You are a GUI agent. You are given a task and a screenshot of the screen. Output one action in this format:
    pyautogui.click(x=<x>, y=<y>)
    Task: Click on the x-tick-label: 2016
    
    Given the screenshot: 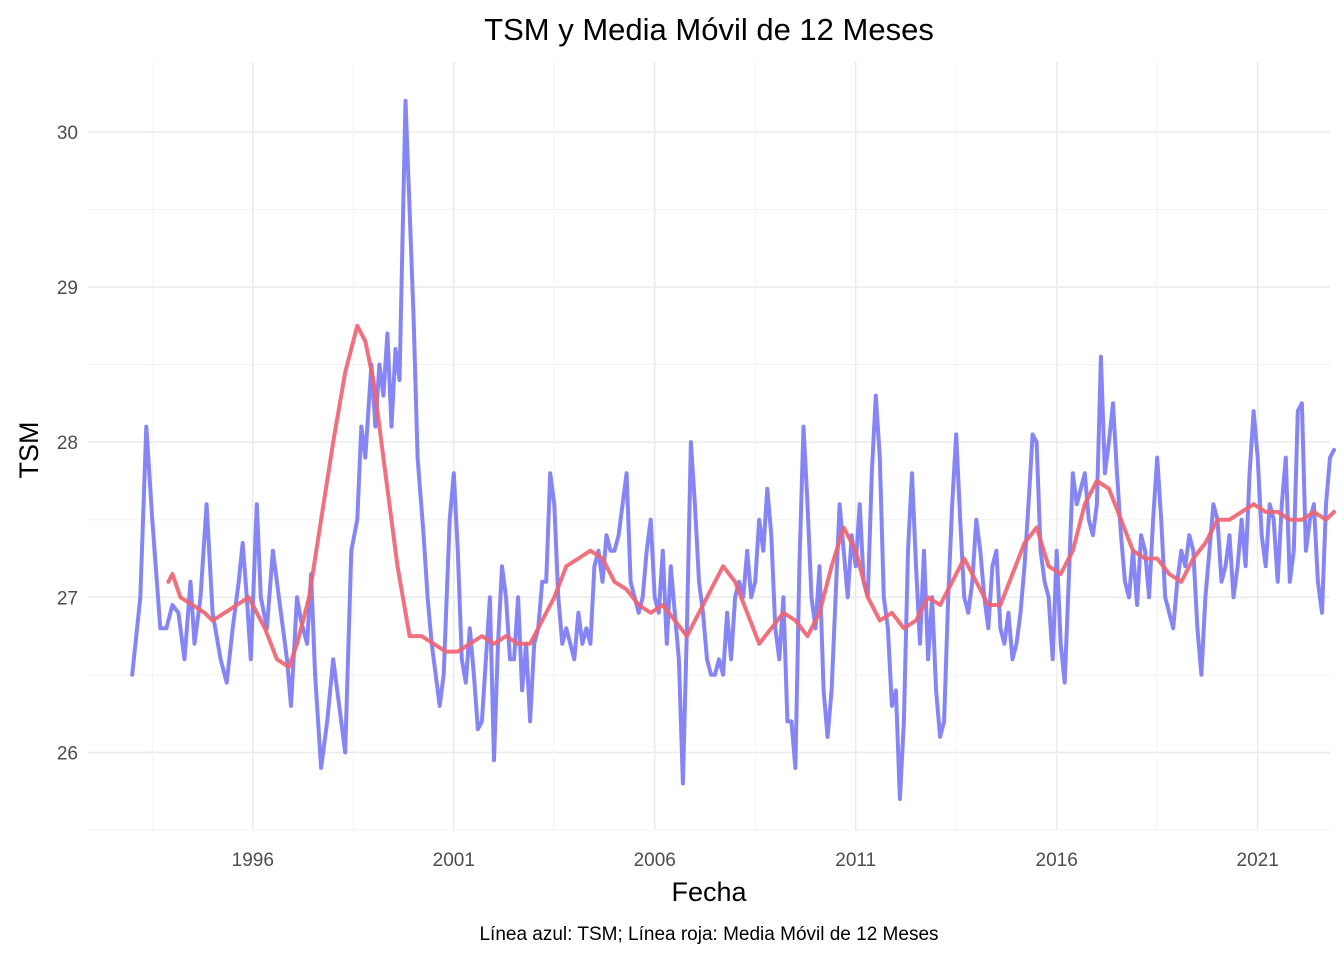 What is the action you would take?
    pyautogui.click(x=1057, y=860)
    